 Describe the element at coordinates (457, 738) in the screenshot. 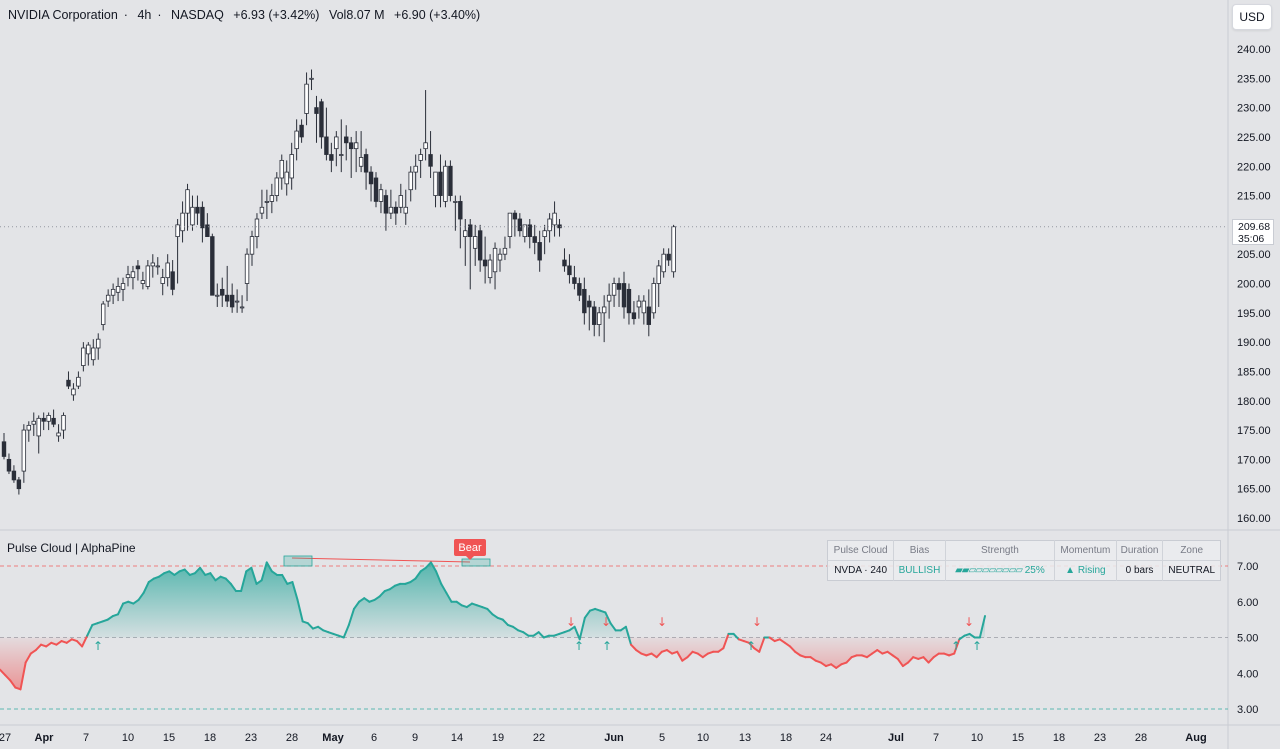

I see `time-tick-label: 14` at that location.